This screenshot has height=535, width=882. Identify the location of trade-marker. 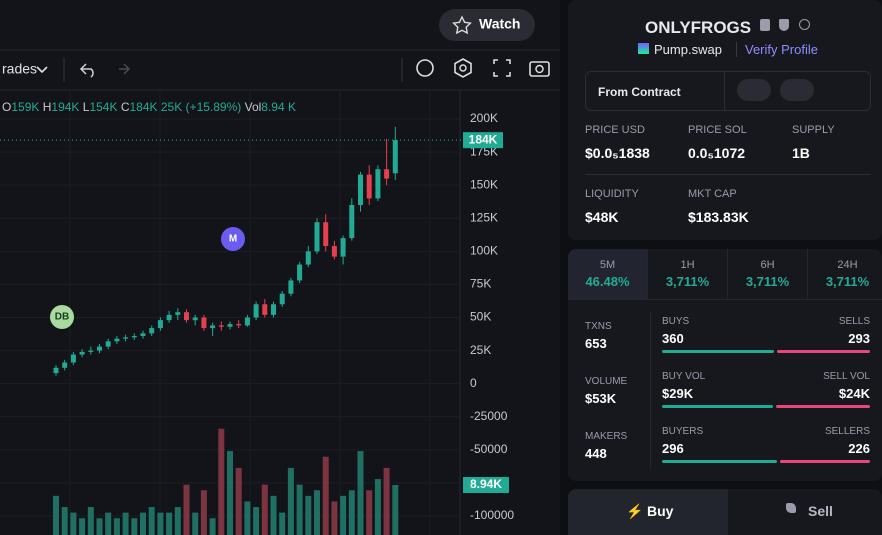
(233, 239).